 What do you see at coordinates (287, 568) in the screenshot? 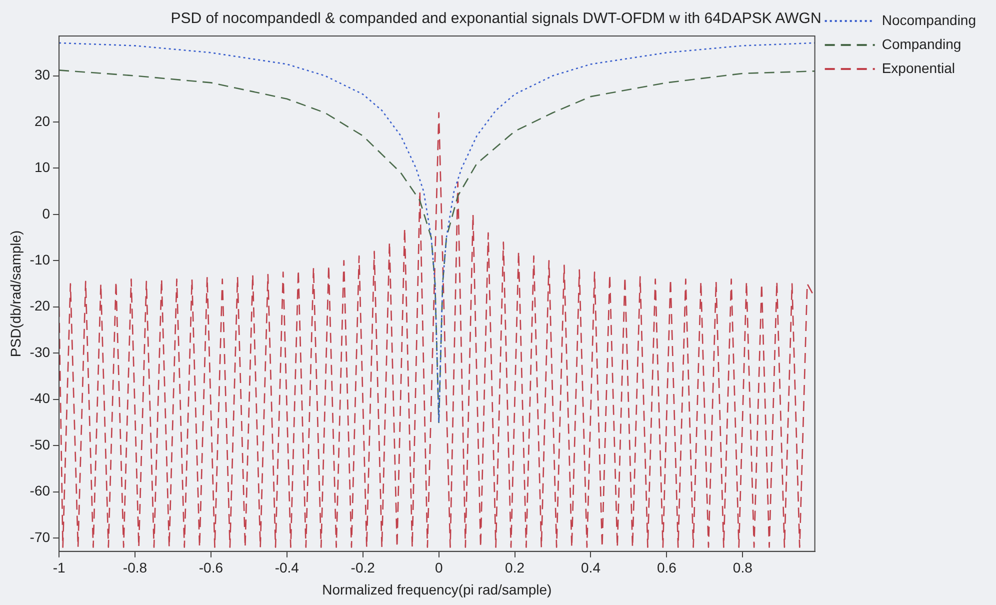
I see `x-tick-label: -0.4` at bounding box center [287, 568].